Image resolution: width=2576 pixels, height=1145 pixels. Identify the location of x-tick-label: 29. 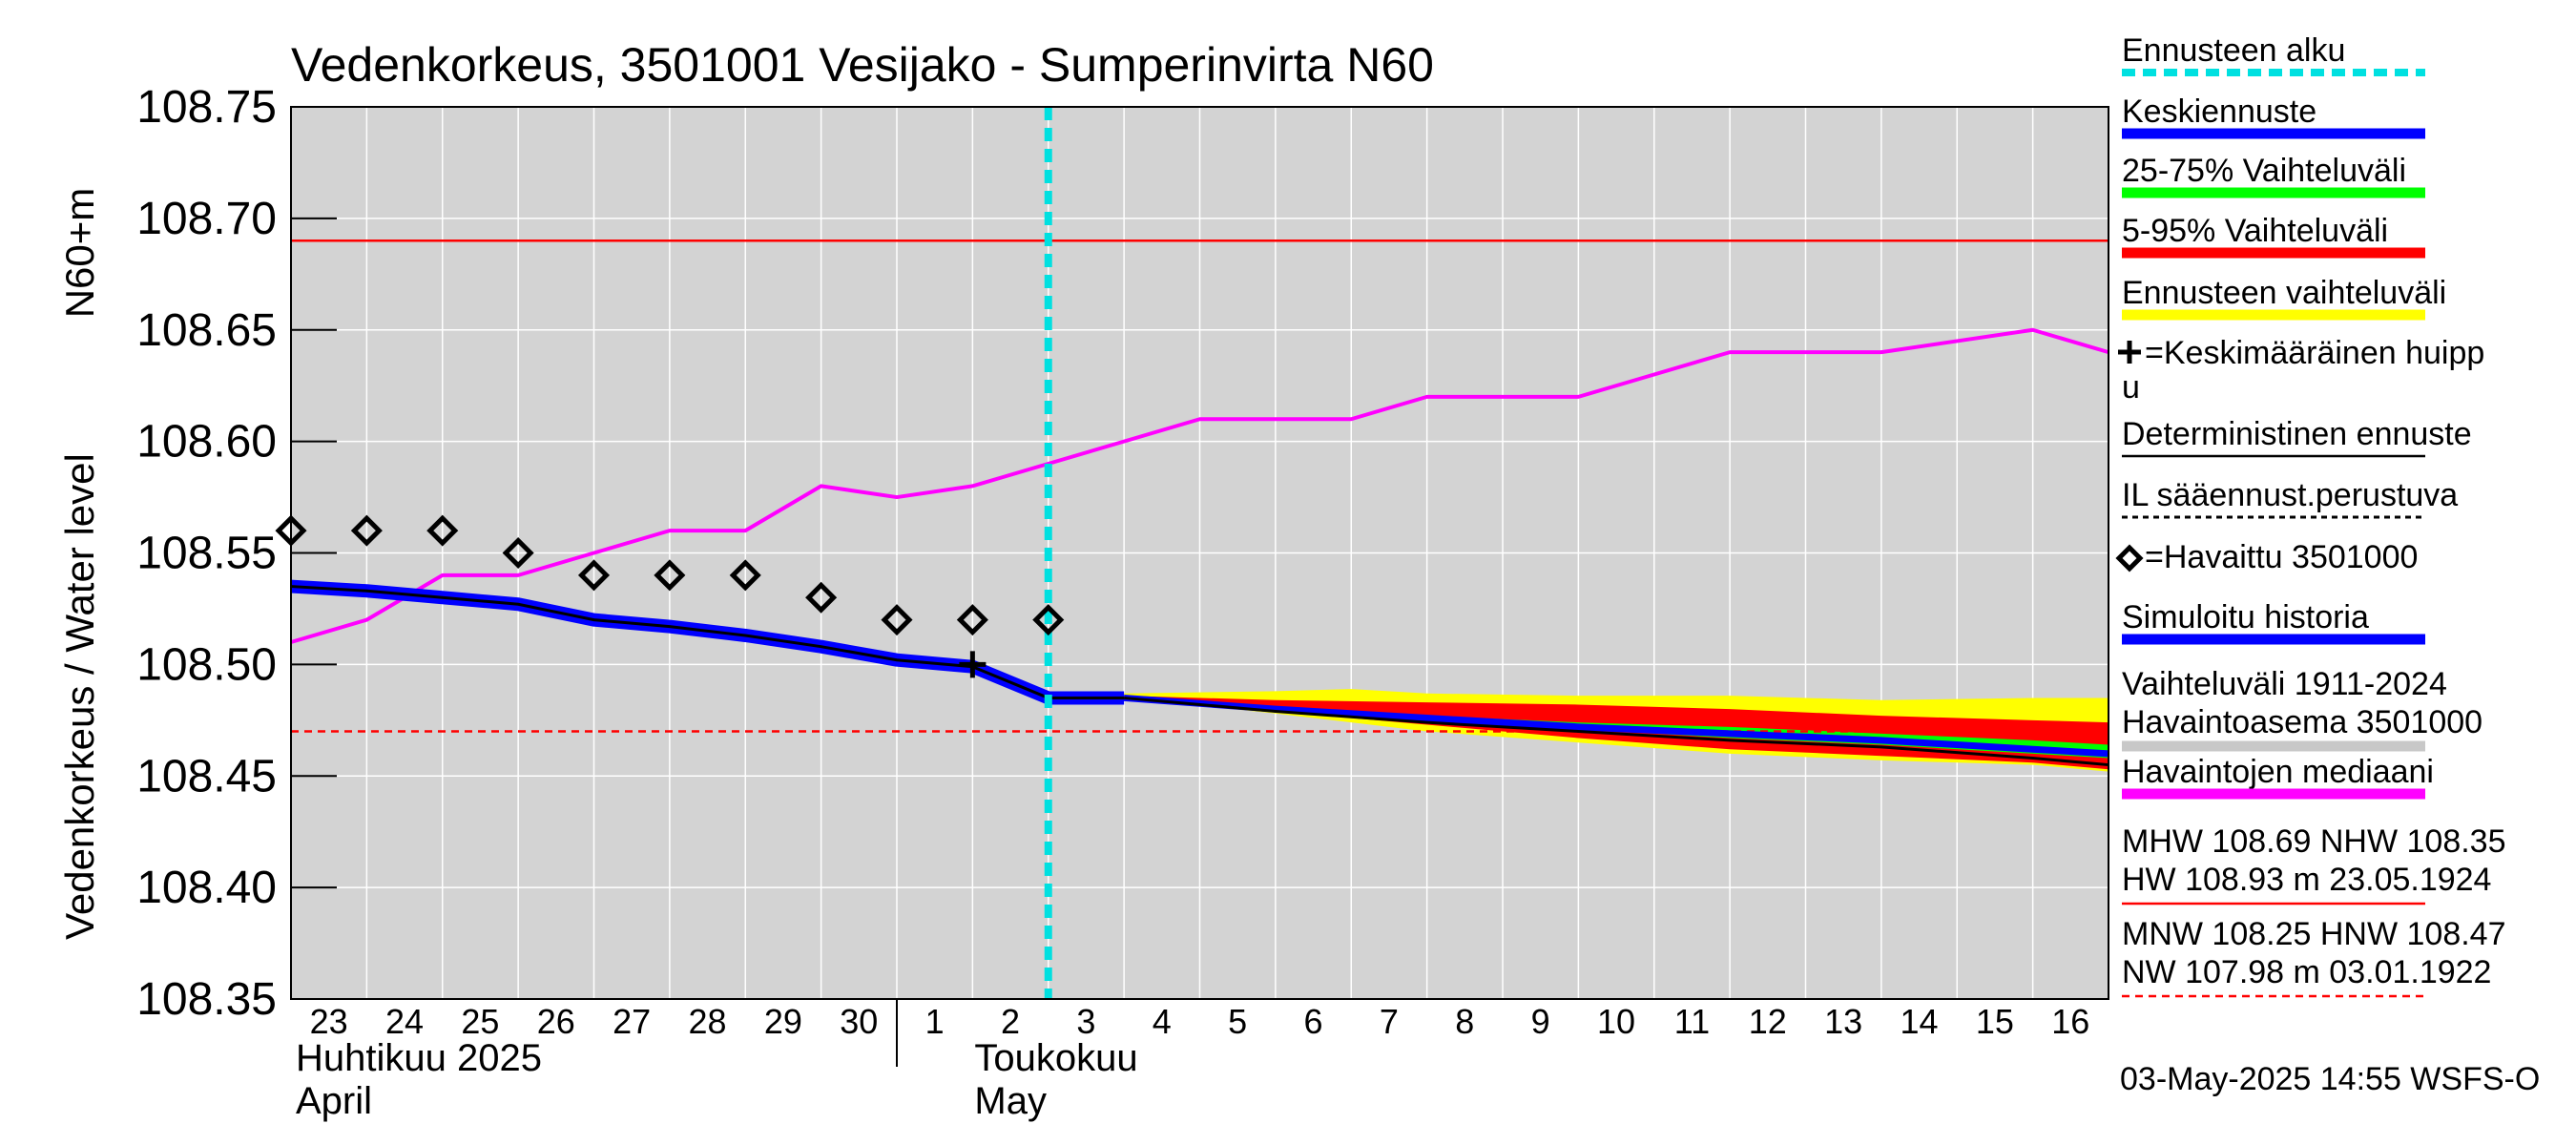
(783, 1022).